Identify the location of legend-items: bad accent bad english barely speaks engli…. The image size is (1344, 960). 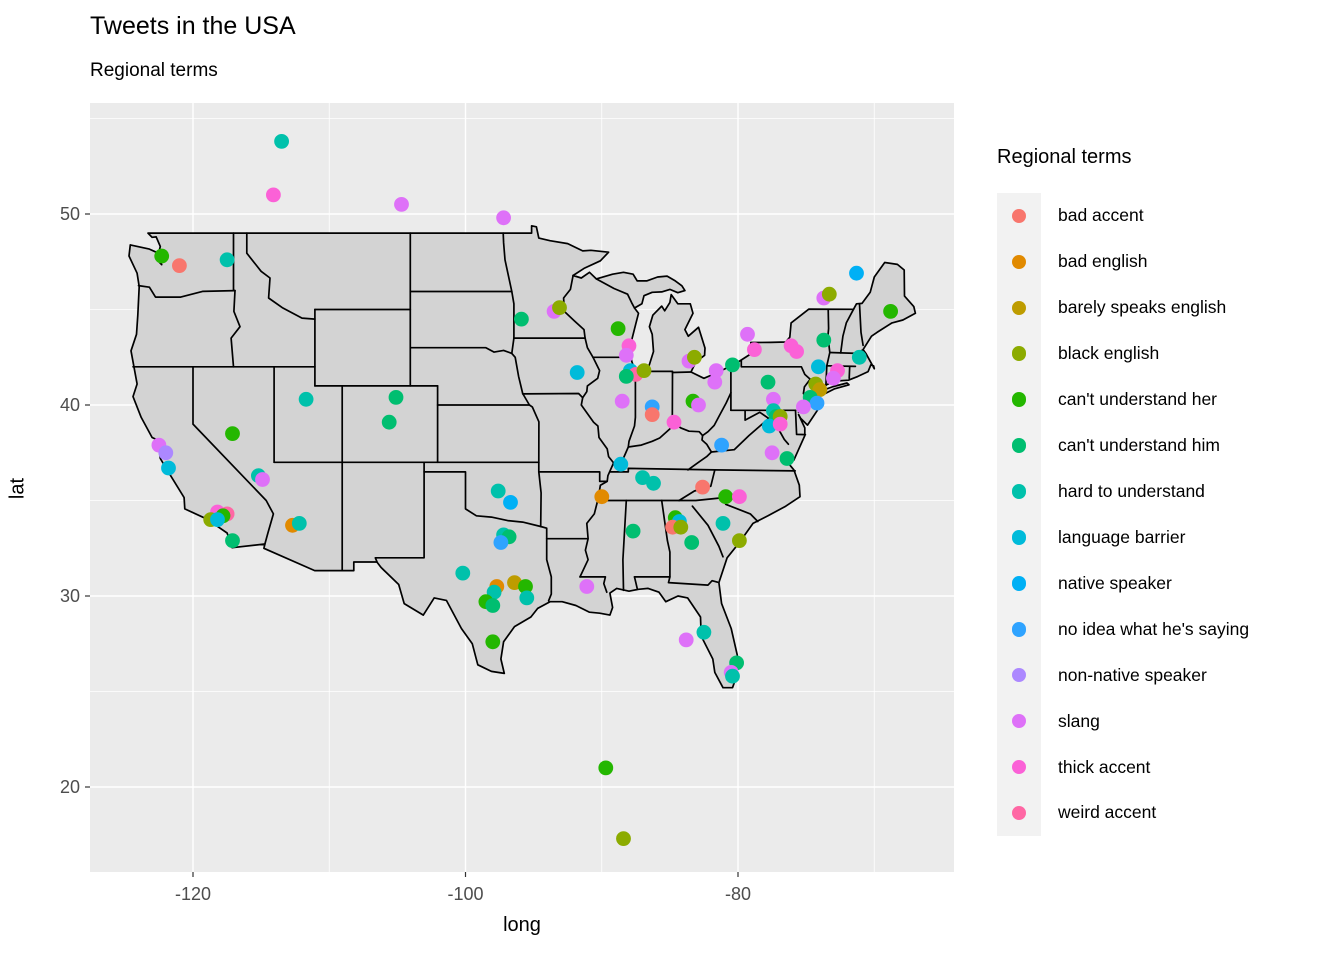
(1123, 514).